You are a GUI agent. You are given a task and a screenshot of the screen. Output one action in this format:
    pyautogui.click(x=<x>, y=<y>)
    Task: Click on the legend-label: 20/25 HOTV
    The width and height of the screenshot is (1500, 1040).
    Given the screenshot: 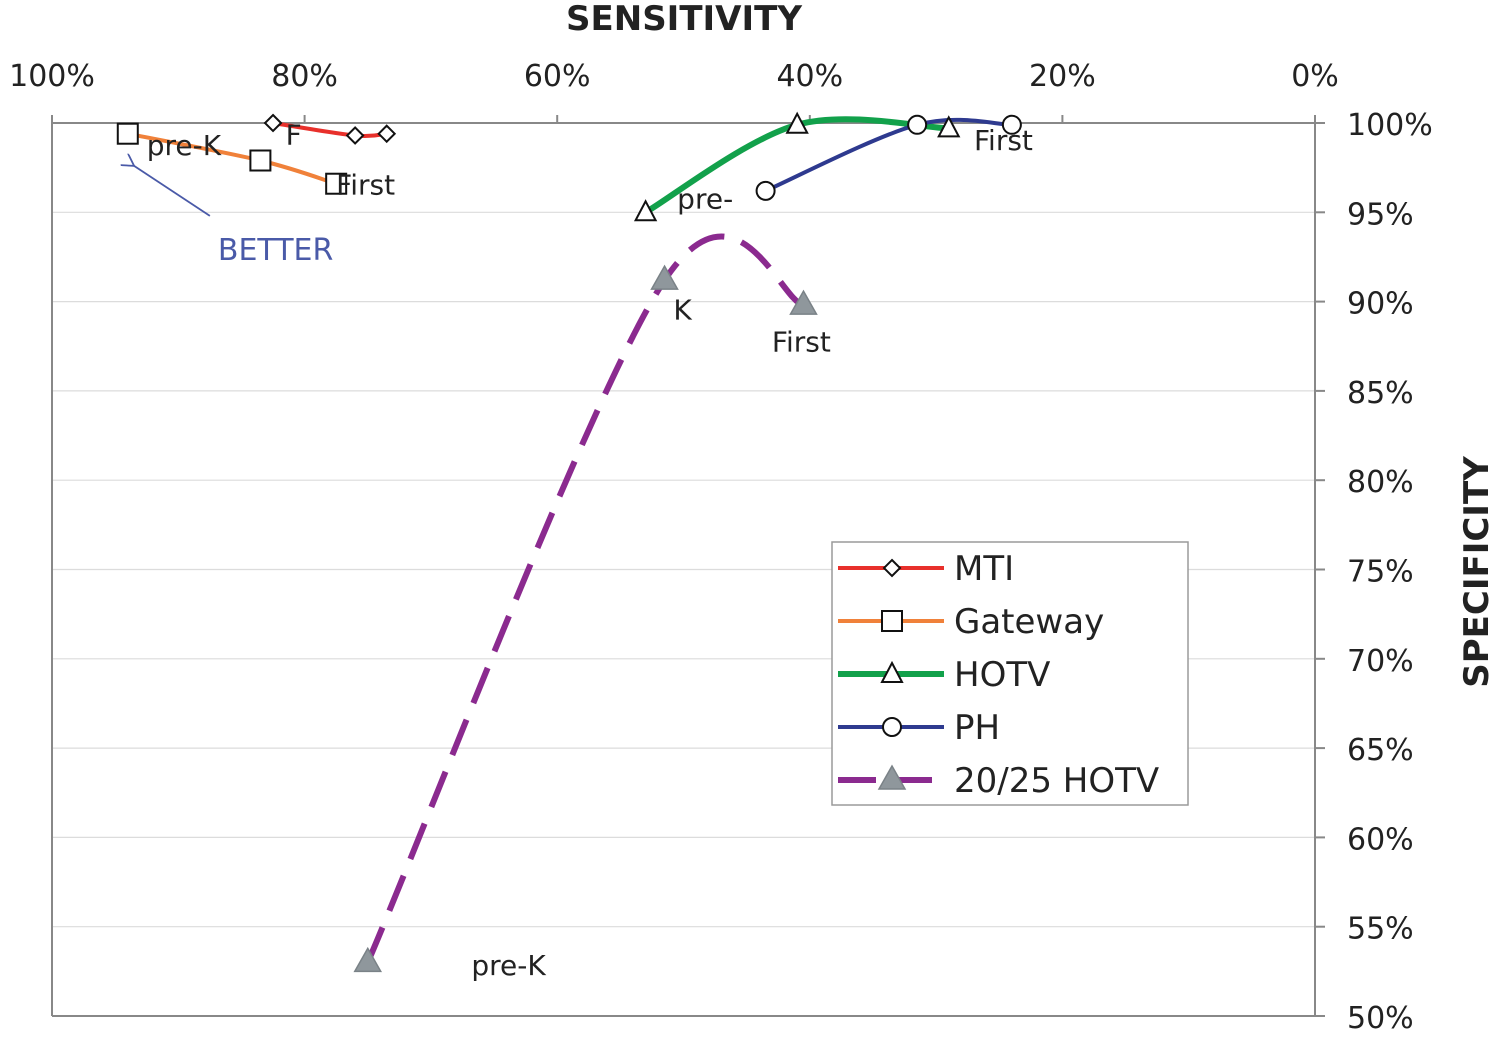 What is the action you would take?
    pyautogui.click(x=1056, y=781)
    